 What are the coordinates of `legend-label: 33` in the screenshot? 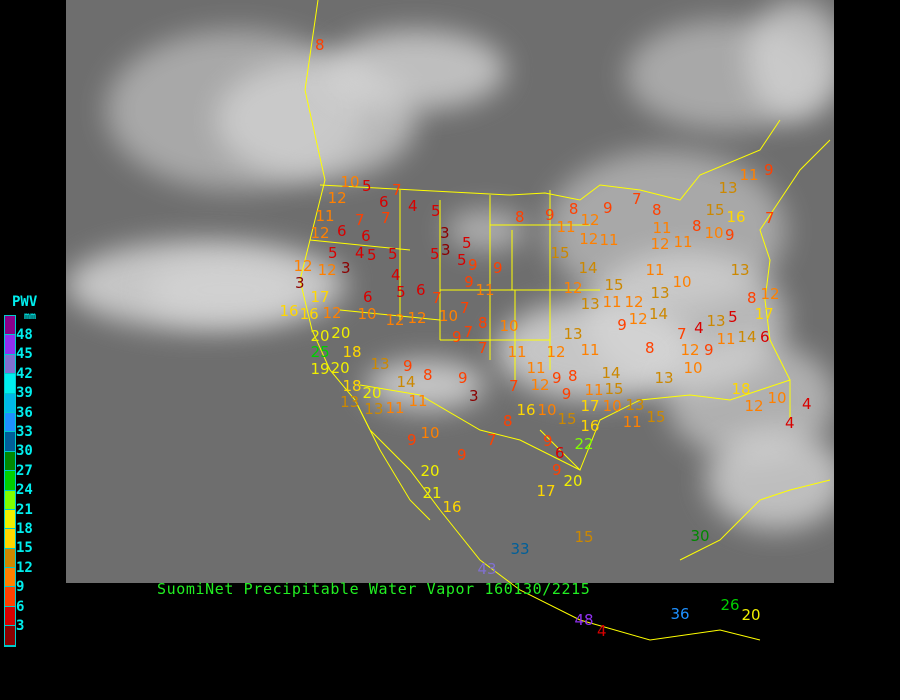 It's located at (24, 432).